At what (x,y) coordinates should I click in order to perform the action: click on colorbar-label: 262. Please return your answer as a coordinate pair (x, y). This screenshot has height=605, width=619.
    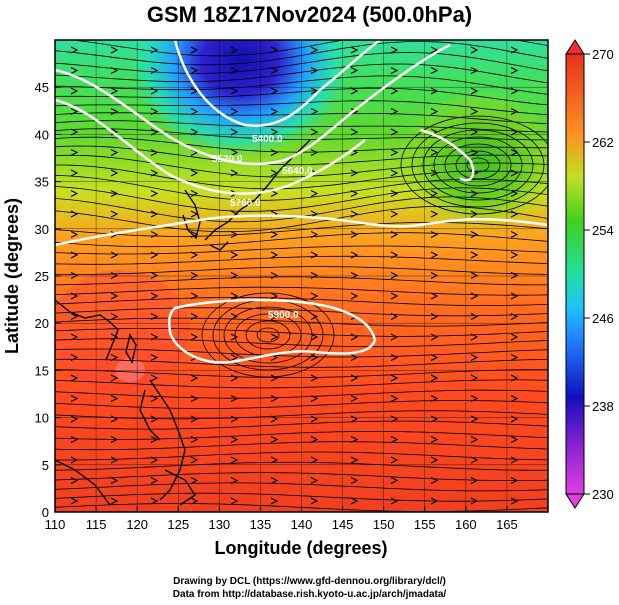
    Looking at the image, I should click on (603, 142).